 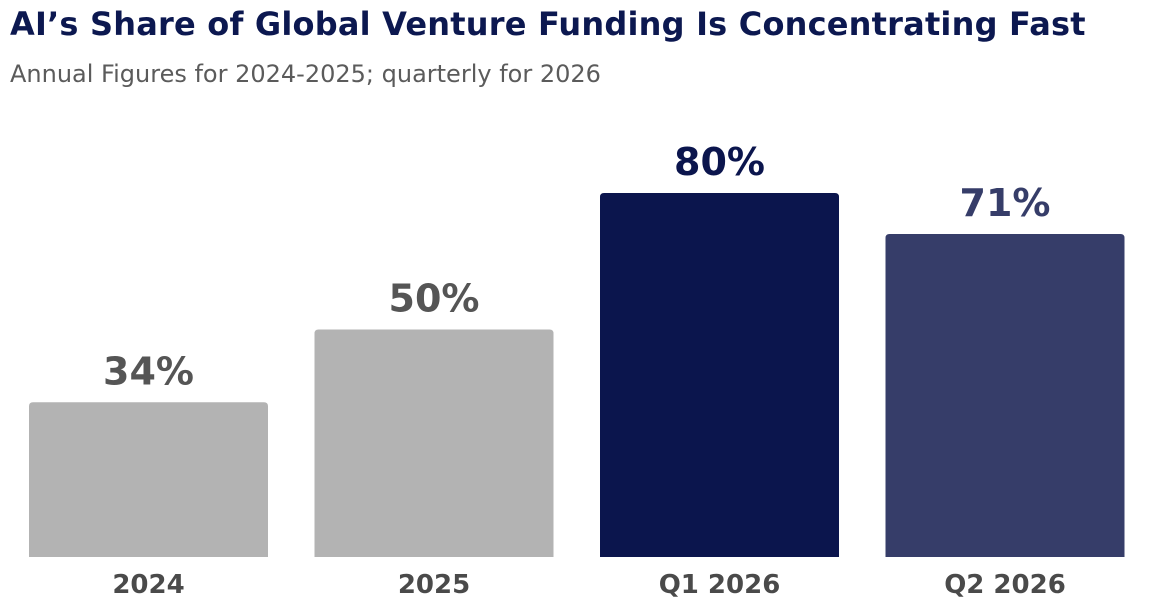 I want to click on value-label: 50%, so click(x=434, y=299).